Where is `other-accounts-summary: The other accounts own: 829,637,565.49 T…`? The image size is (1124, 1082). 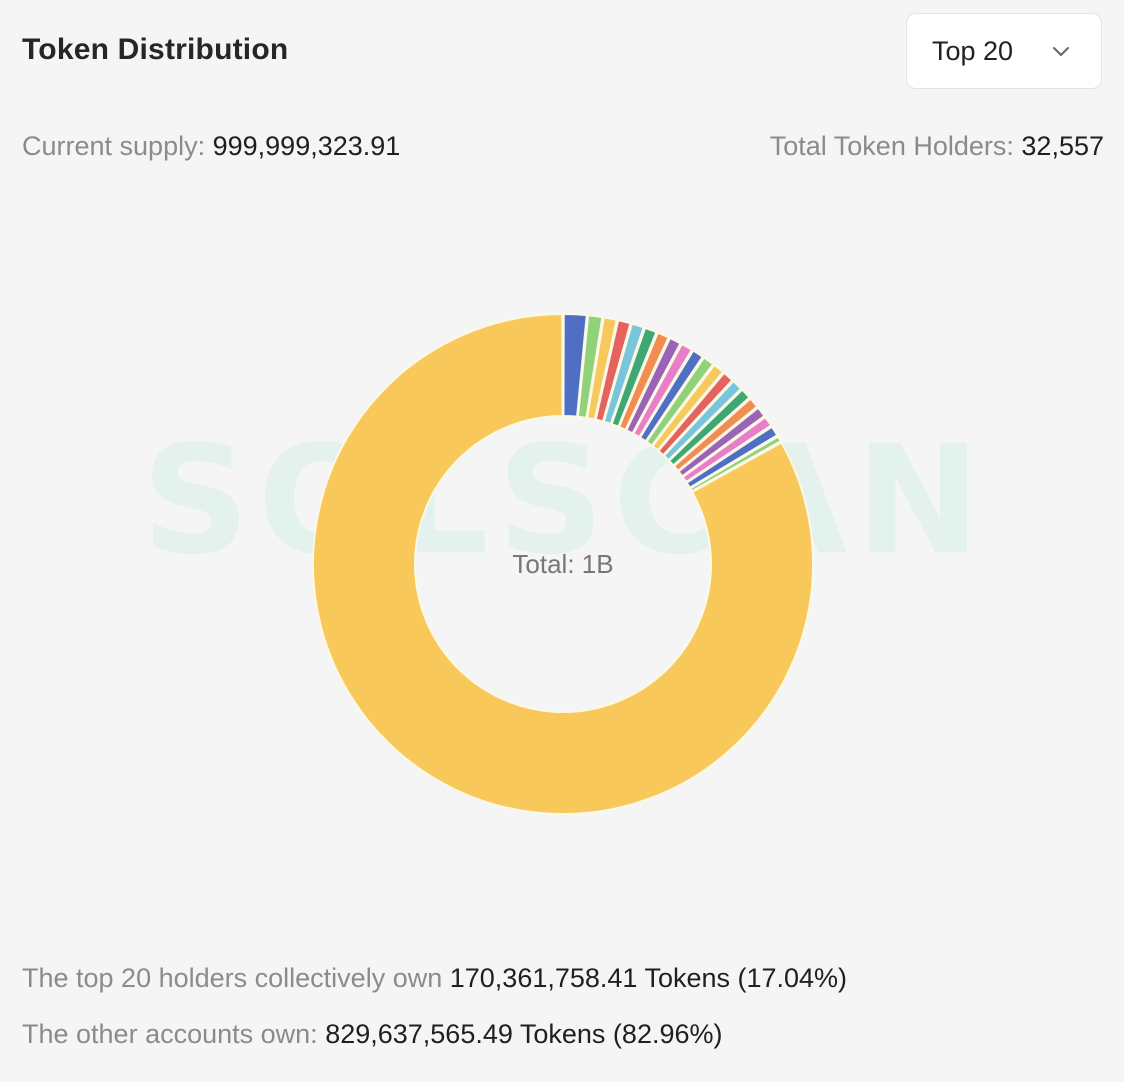
other-accounts-summary: The other accounts own: 829,637,565.49 T… is located at coordinates (372, 1034).